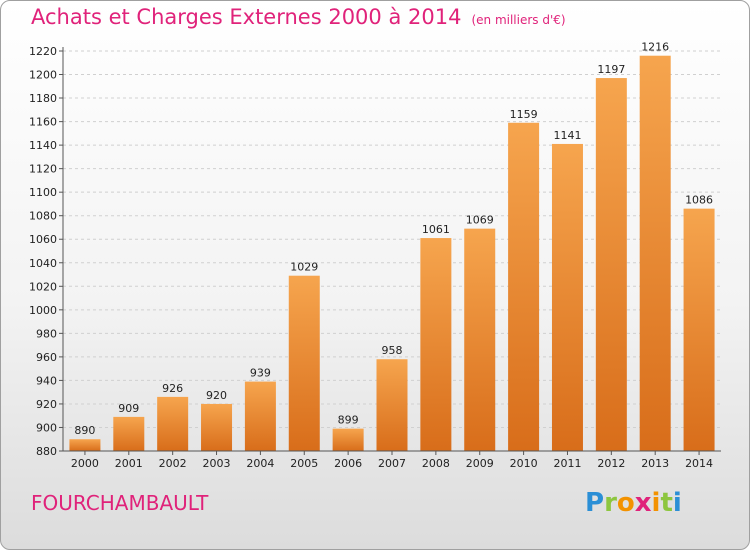 The image size is (750, 550). What do you see at coordinates (392, 405) in the screenshot?
I see `bar-2007` at bounding box center [392, 405].